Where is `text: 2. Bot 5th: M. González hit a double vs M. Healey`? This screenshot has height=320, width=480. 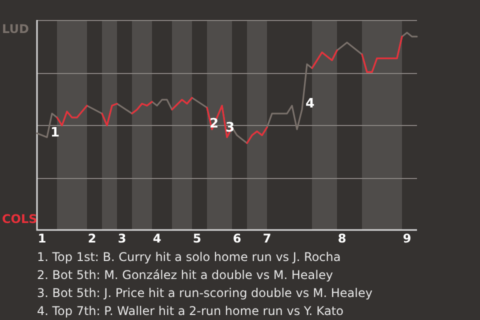 text: 2. Bot 5th: M. González hit a double vs M. Healey is located at coordinates (185, 275).